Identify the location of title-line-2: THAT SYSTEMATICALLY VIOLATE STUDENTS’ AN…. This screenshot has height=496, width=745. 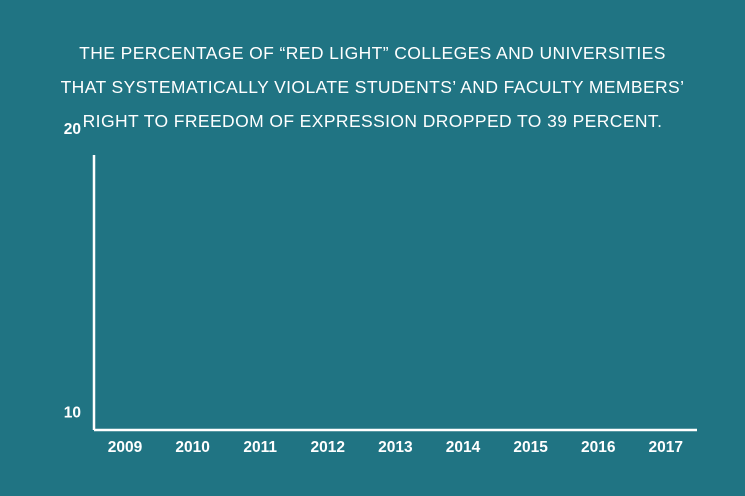
(372, 87).